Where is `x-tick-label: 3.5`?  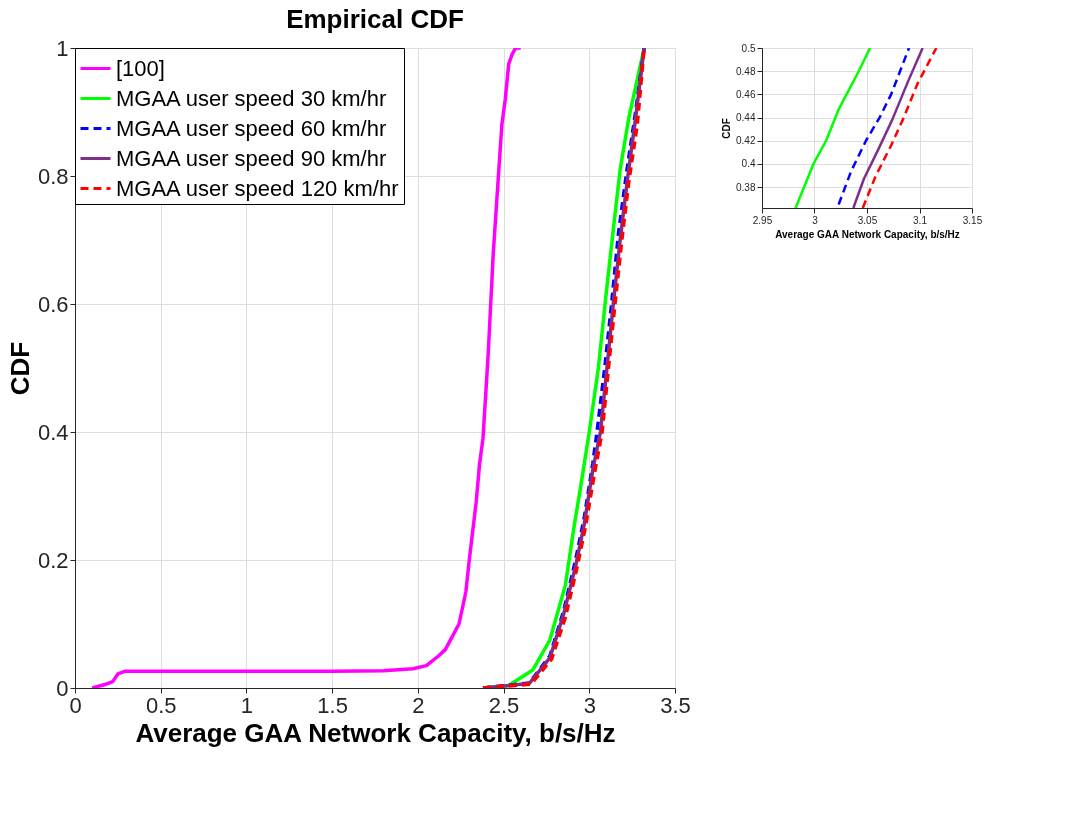
x-tick-label: 3.5 is located at coordinates (675, 705).